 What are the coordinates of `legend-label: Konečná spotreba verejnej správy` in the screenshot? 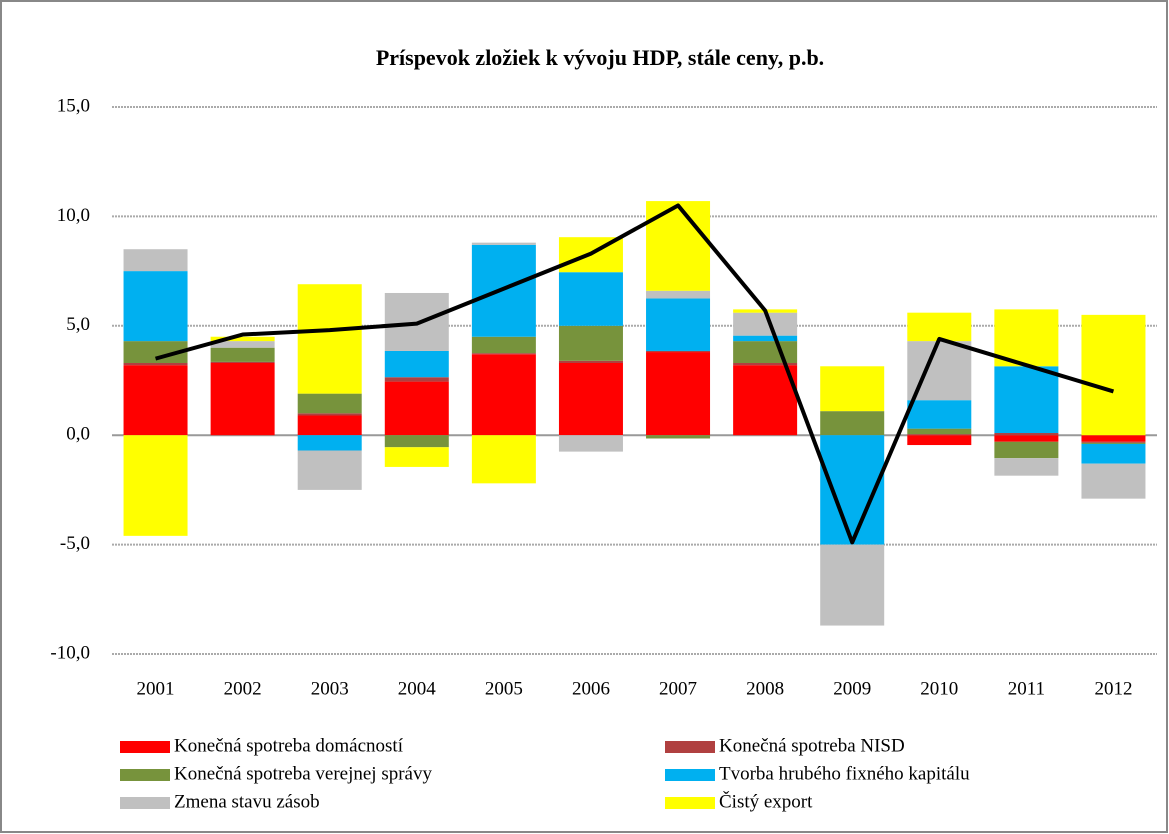 It's located at (303, 773).